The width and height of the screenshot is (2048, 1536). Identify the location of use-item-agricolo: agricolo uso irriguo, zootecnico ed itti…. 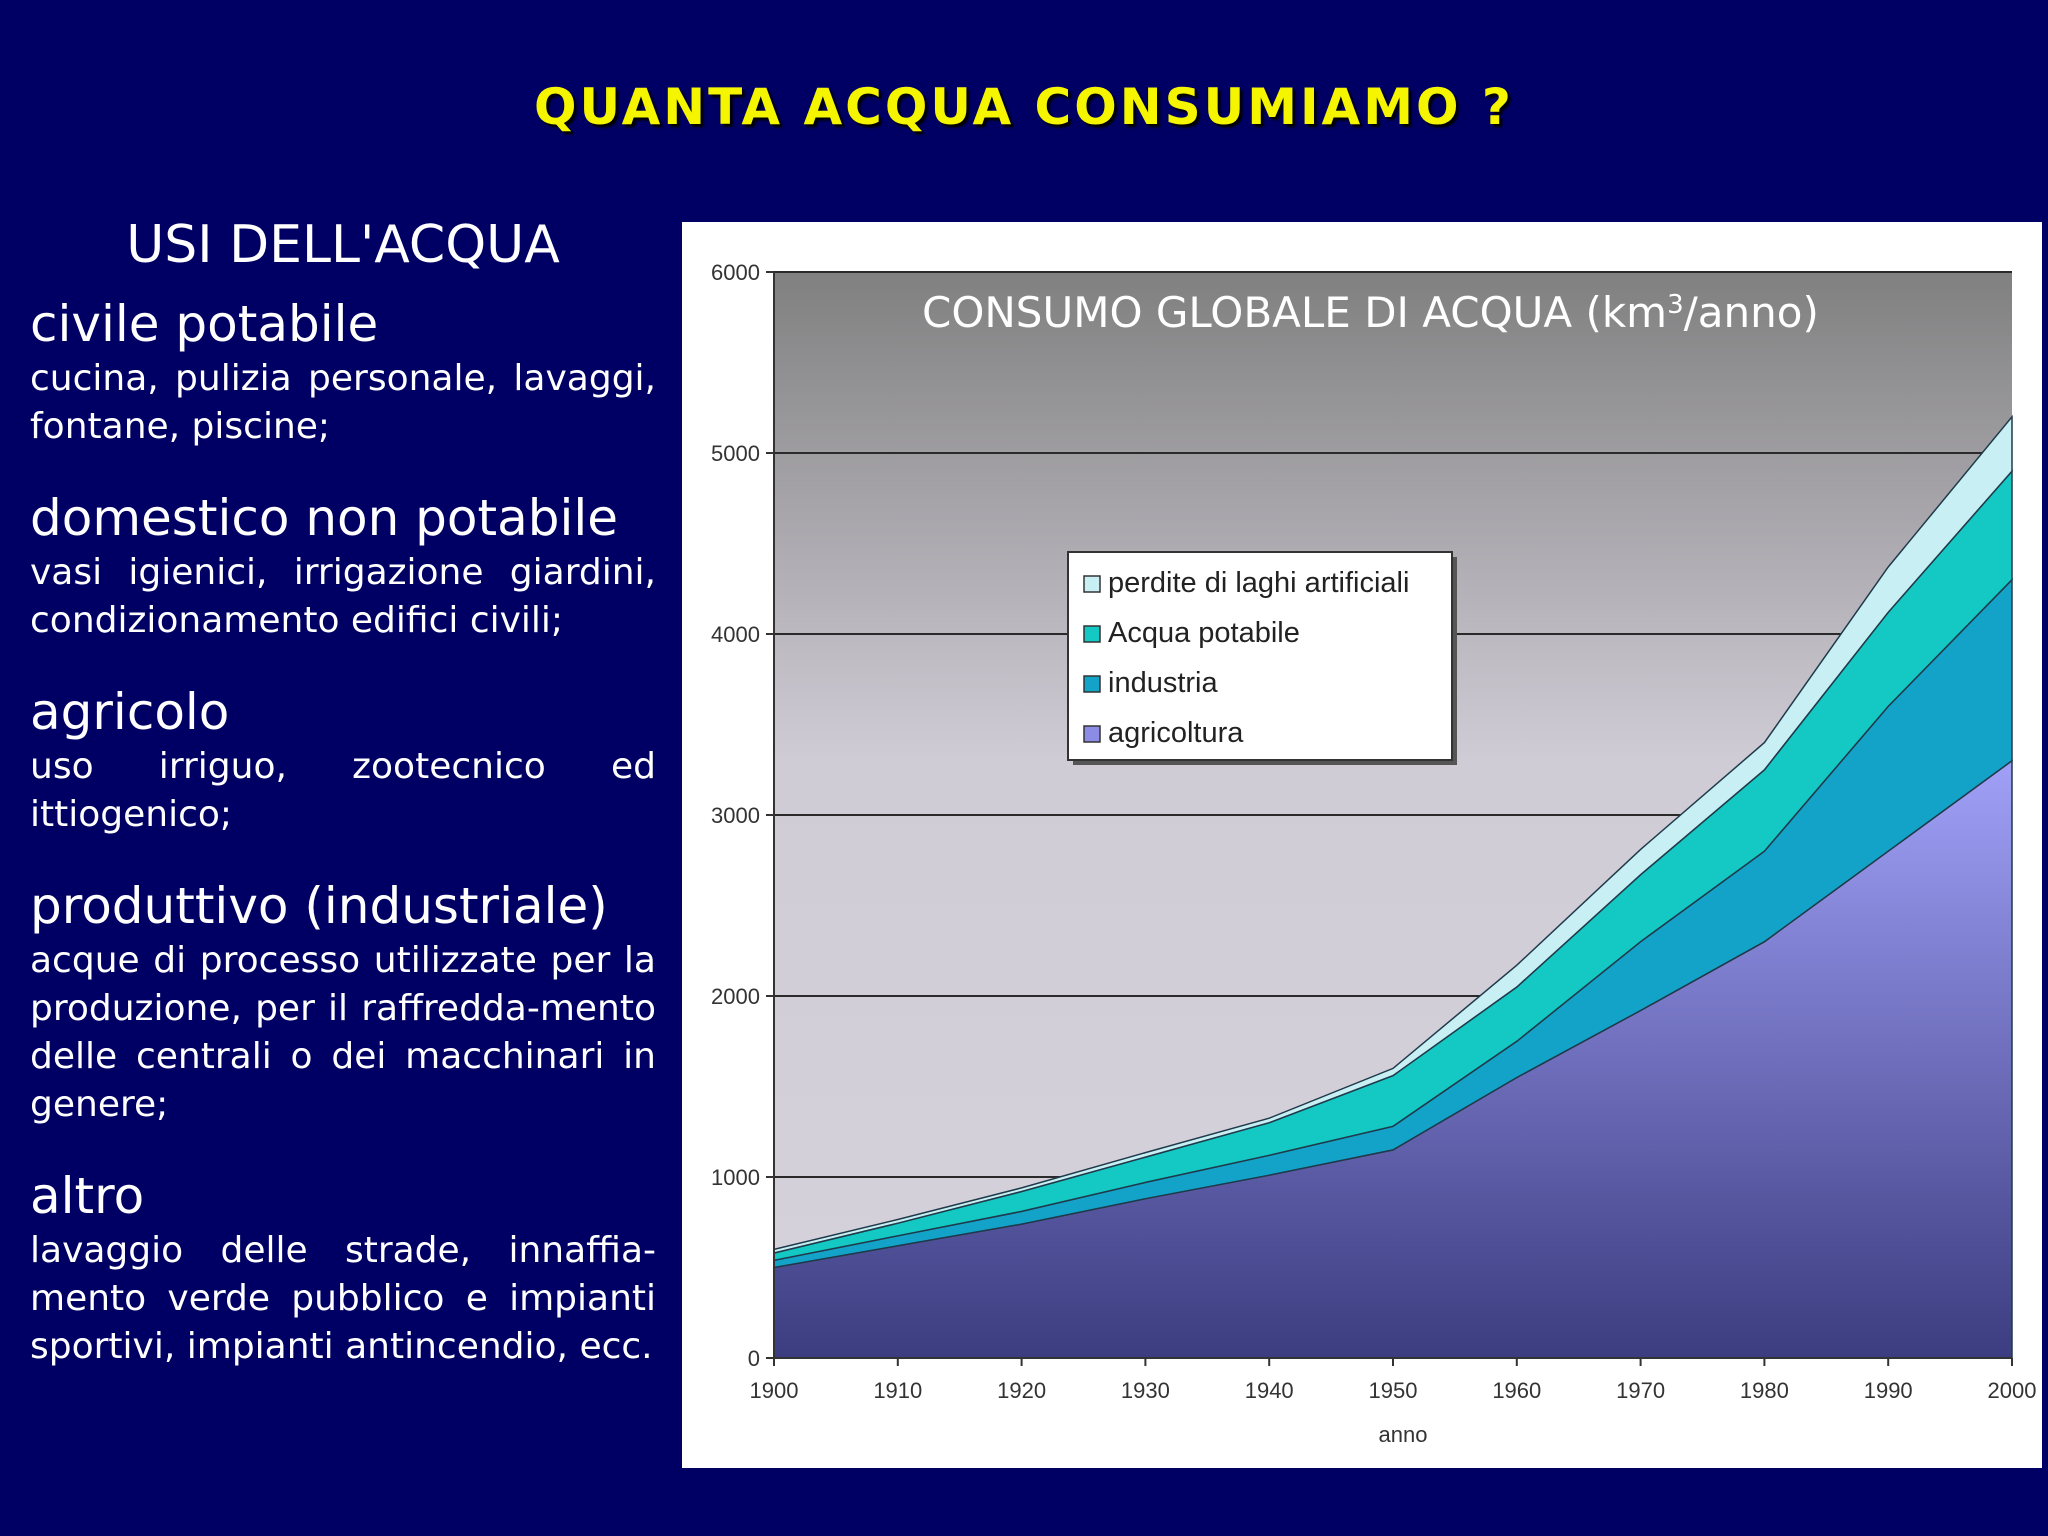
(343, 760).